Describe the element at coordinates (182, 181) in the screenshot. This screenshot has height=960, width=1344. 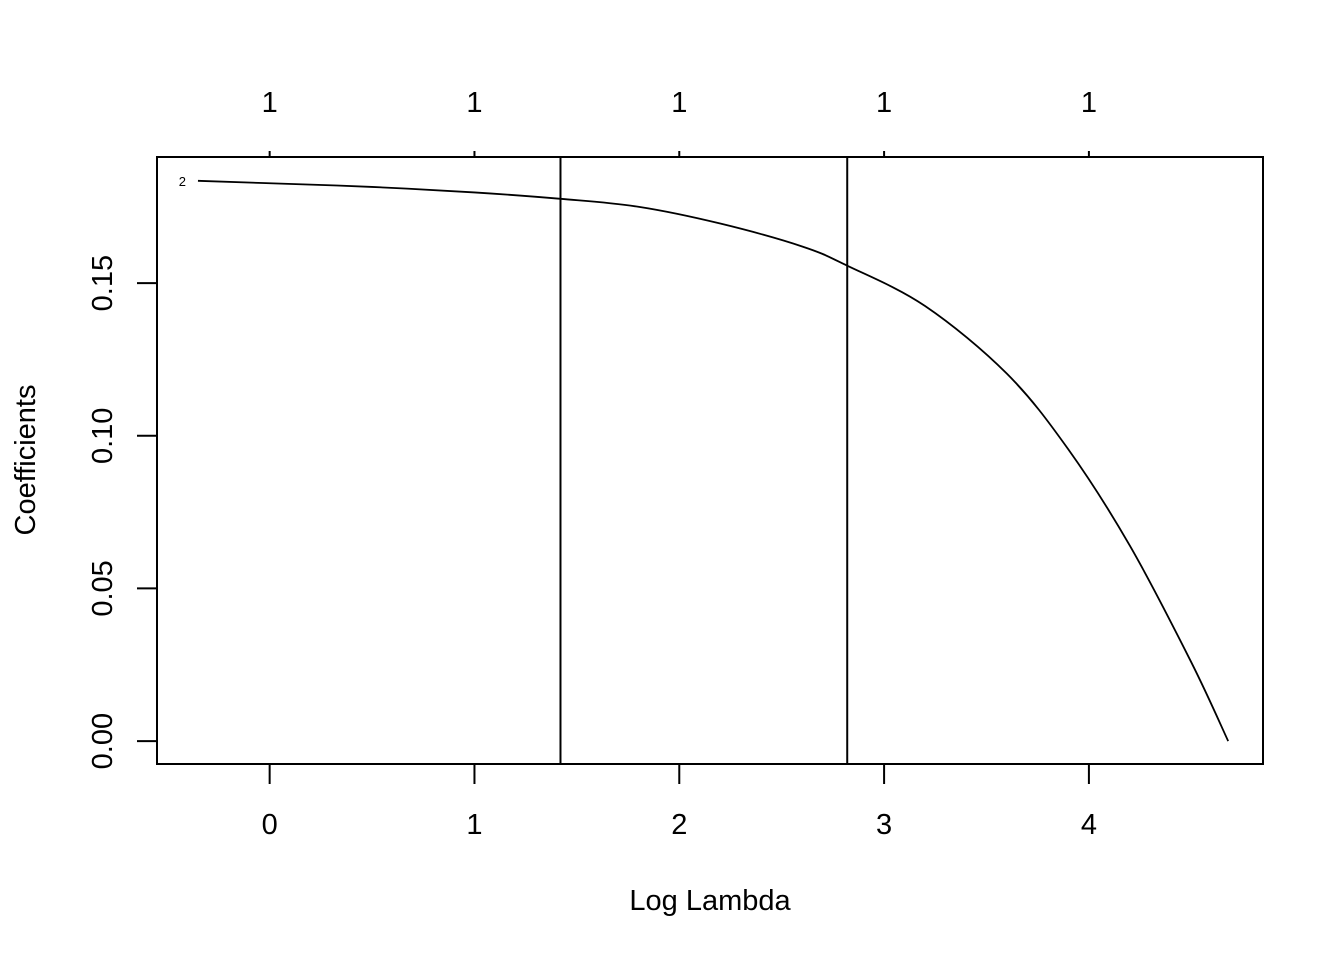
I see `coefficient-path-label: 2` at that location.